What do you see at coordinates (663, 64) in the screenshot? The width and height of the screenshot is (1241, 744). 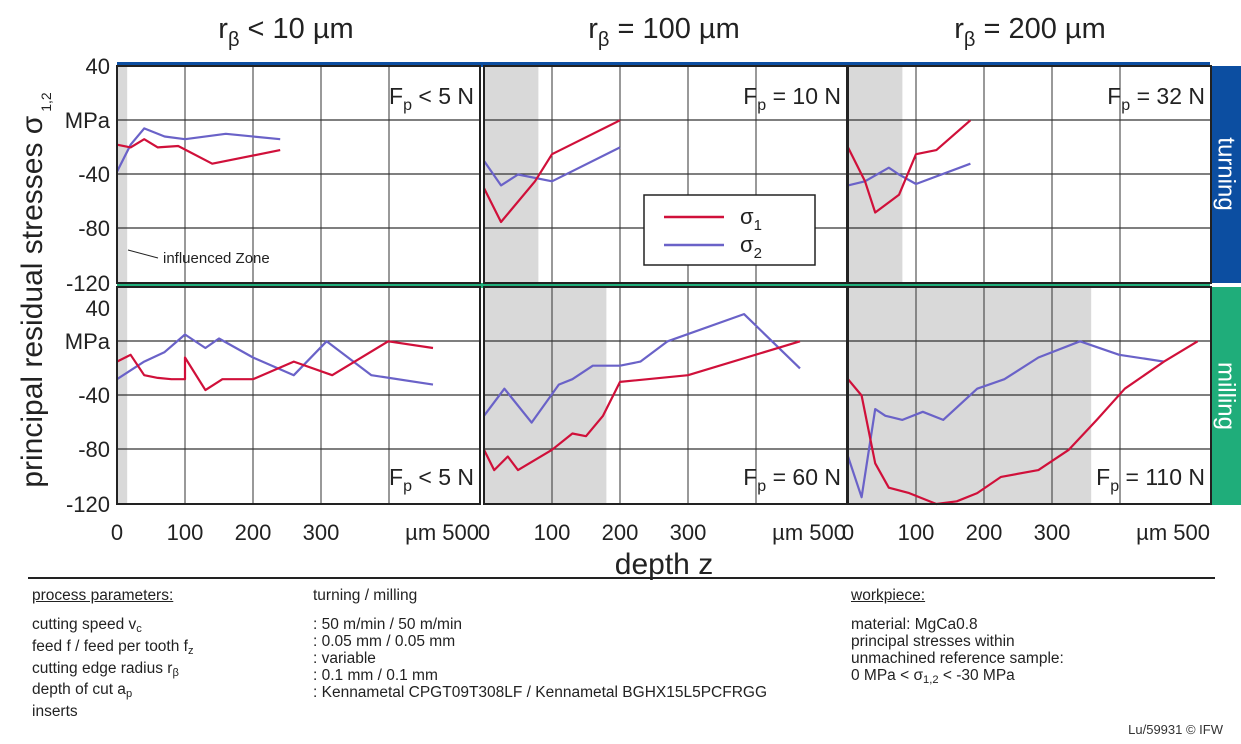 I see `turning-top-strip` at bounding box center [663, 64].